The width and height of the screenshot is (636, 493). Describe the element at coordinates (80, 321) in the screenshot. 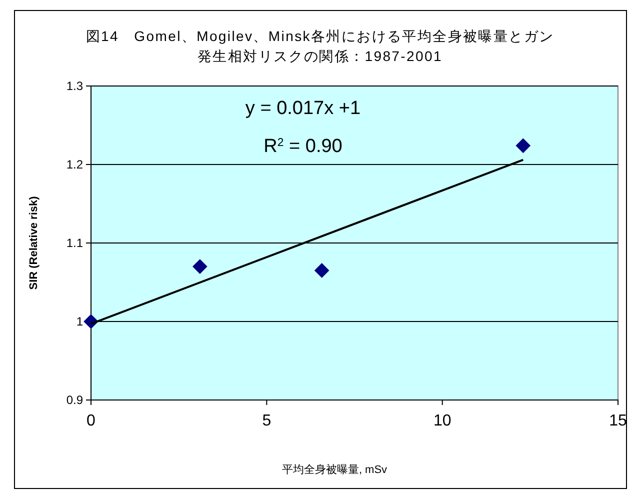

I see `y-tick-label: 1` at that location.